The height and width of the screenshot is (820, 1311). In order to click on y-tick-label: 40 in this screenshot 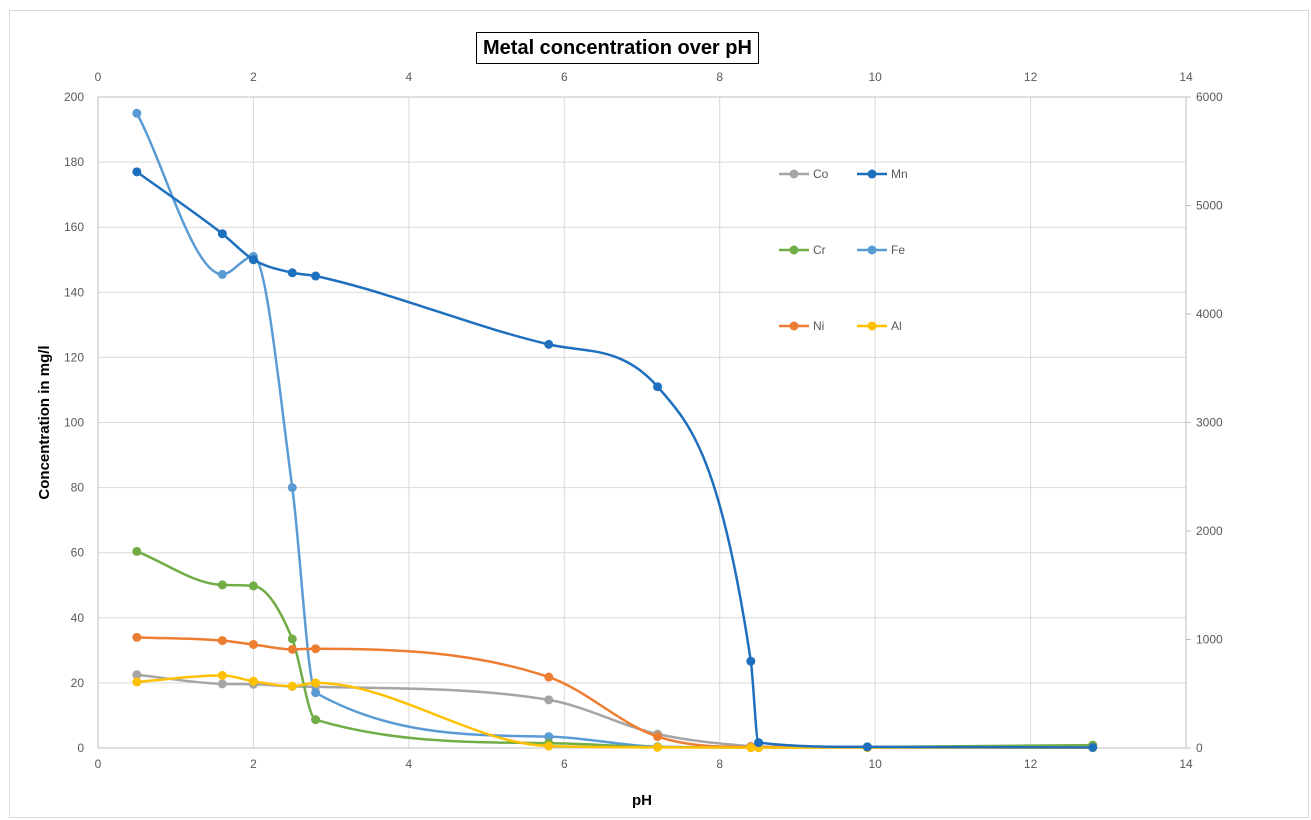, I will do `click(78, 618)`.